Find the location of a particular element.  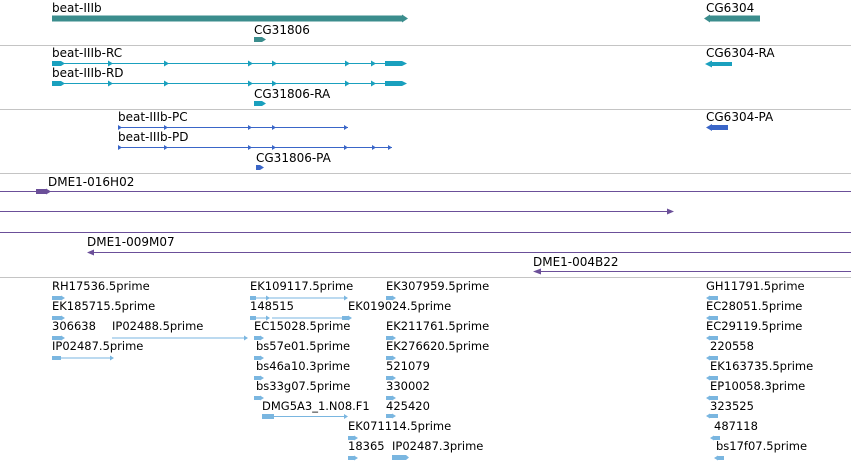

est-EP10058 is located at coordinates (712, 398).